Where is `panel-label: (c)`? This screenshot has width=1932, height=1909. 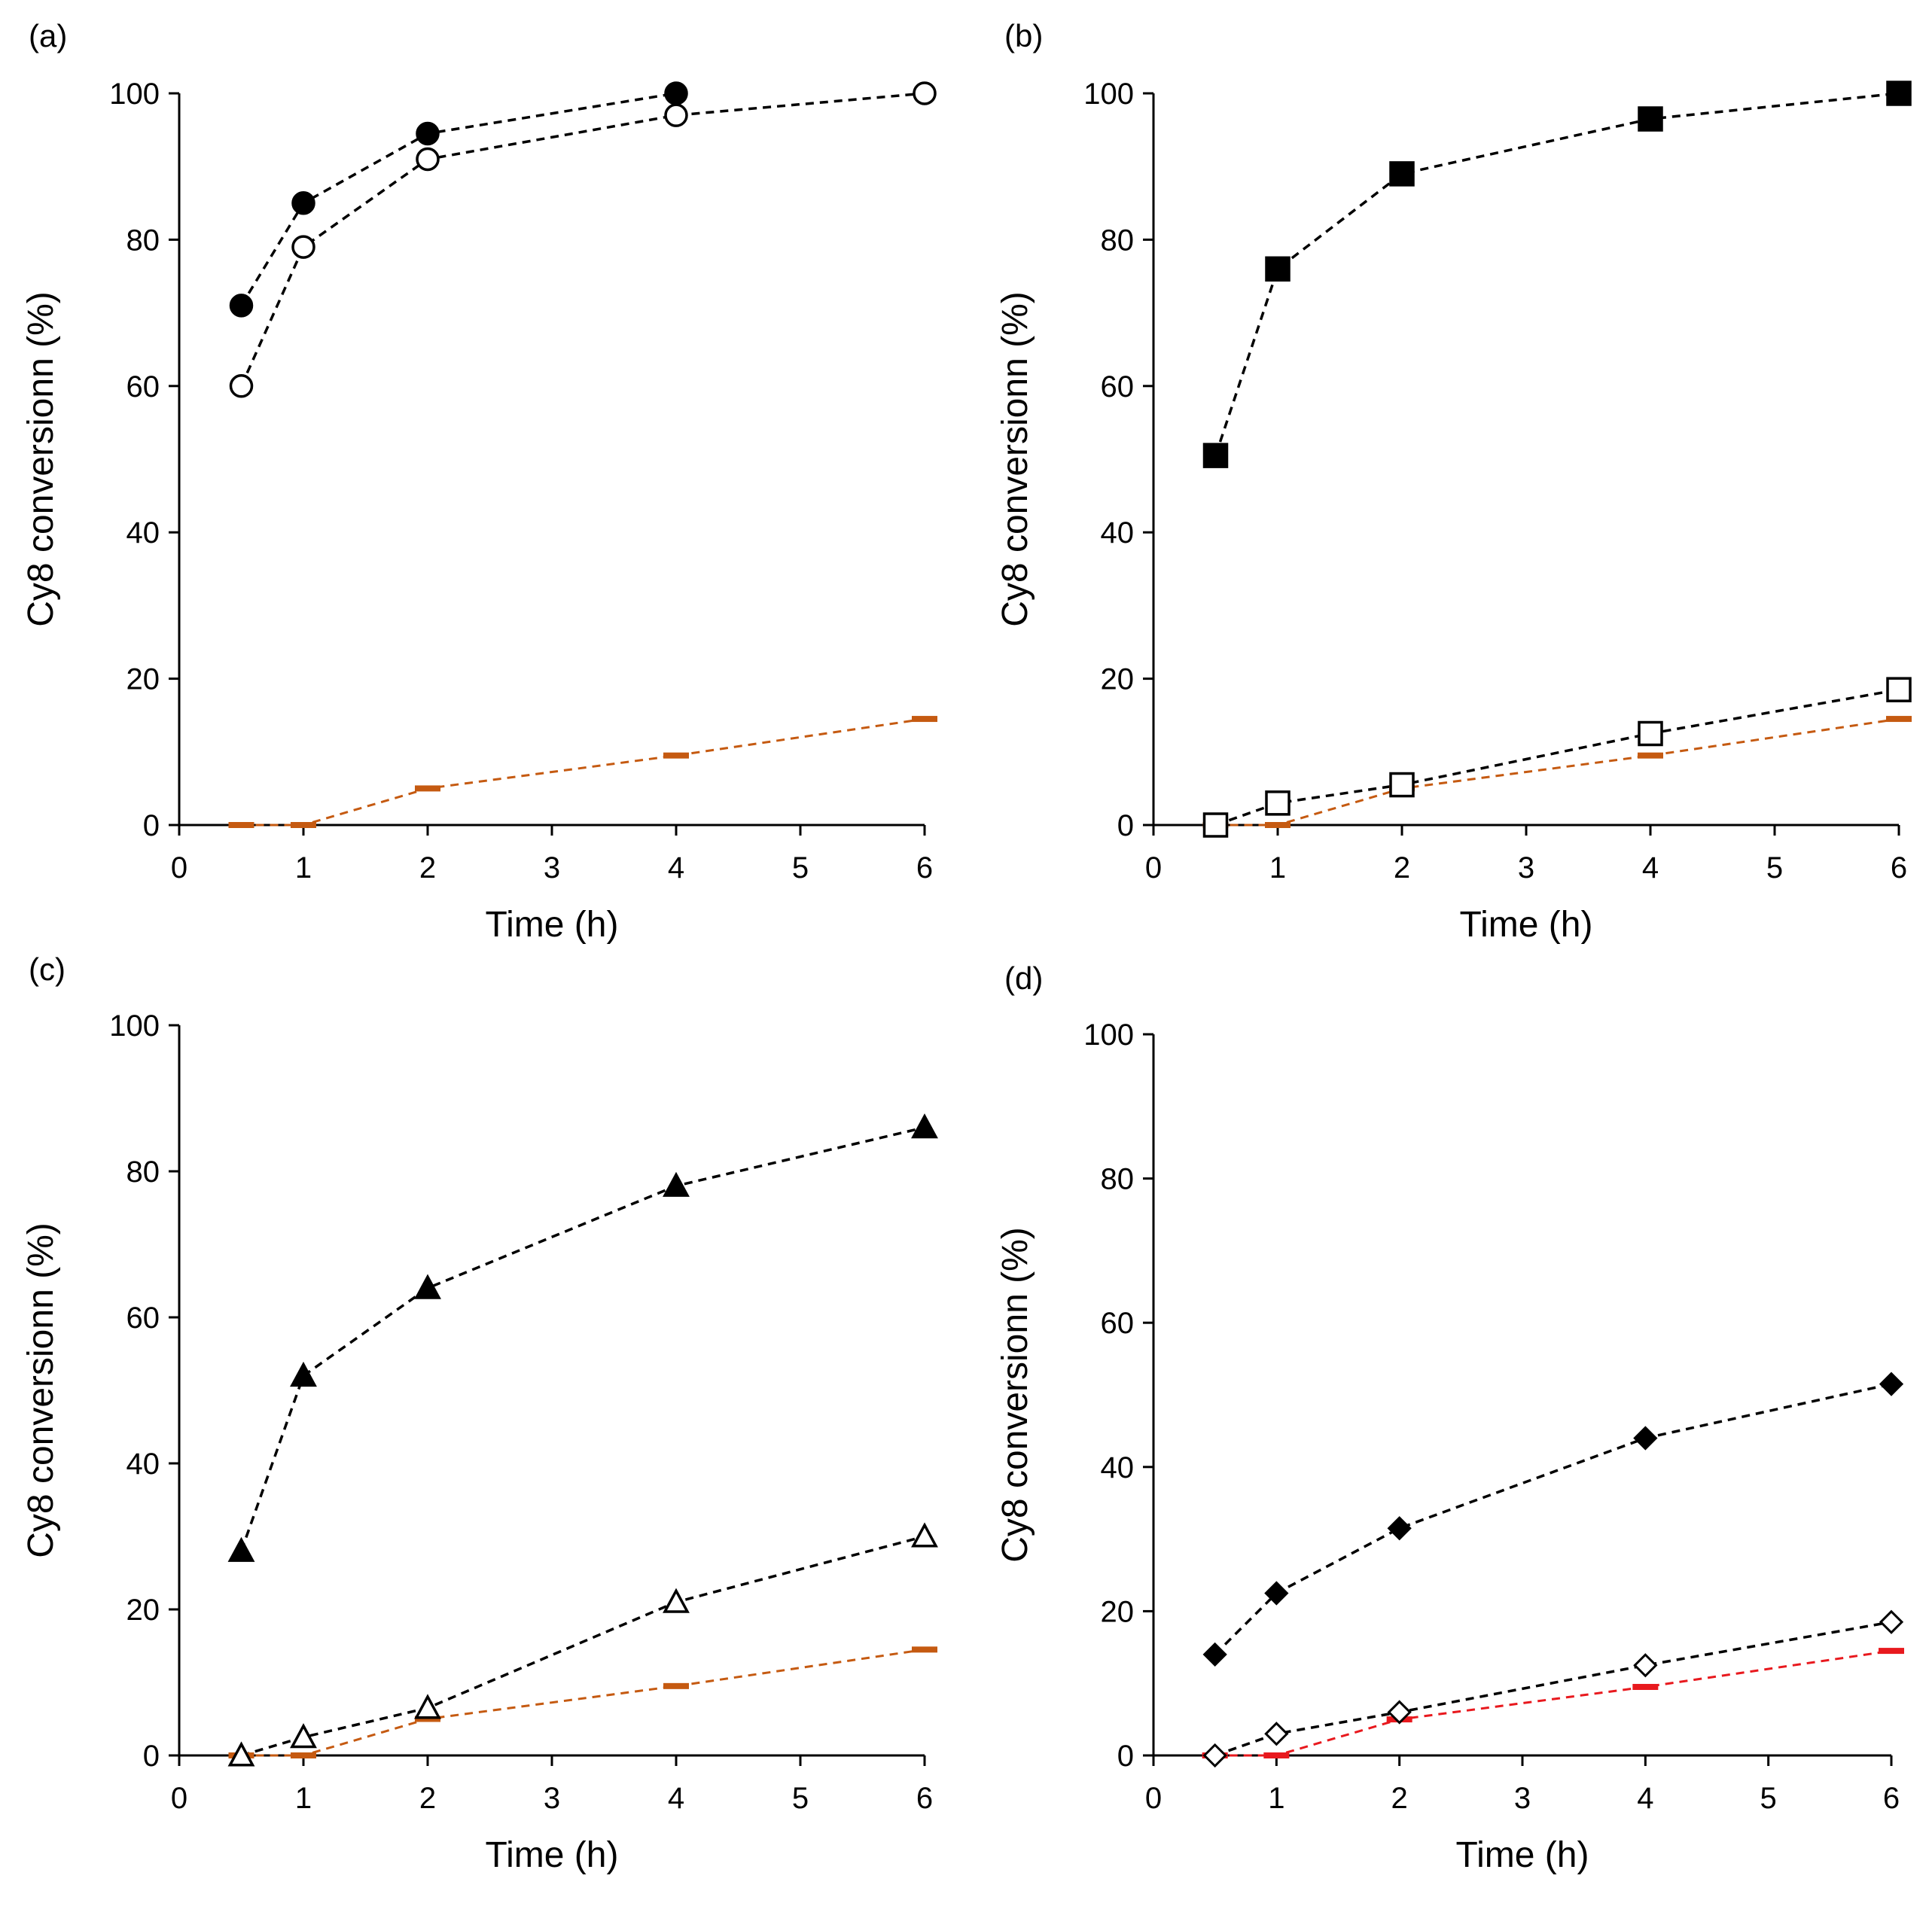
panel-label: (c) is located at coordinates (47, 969).